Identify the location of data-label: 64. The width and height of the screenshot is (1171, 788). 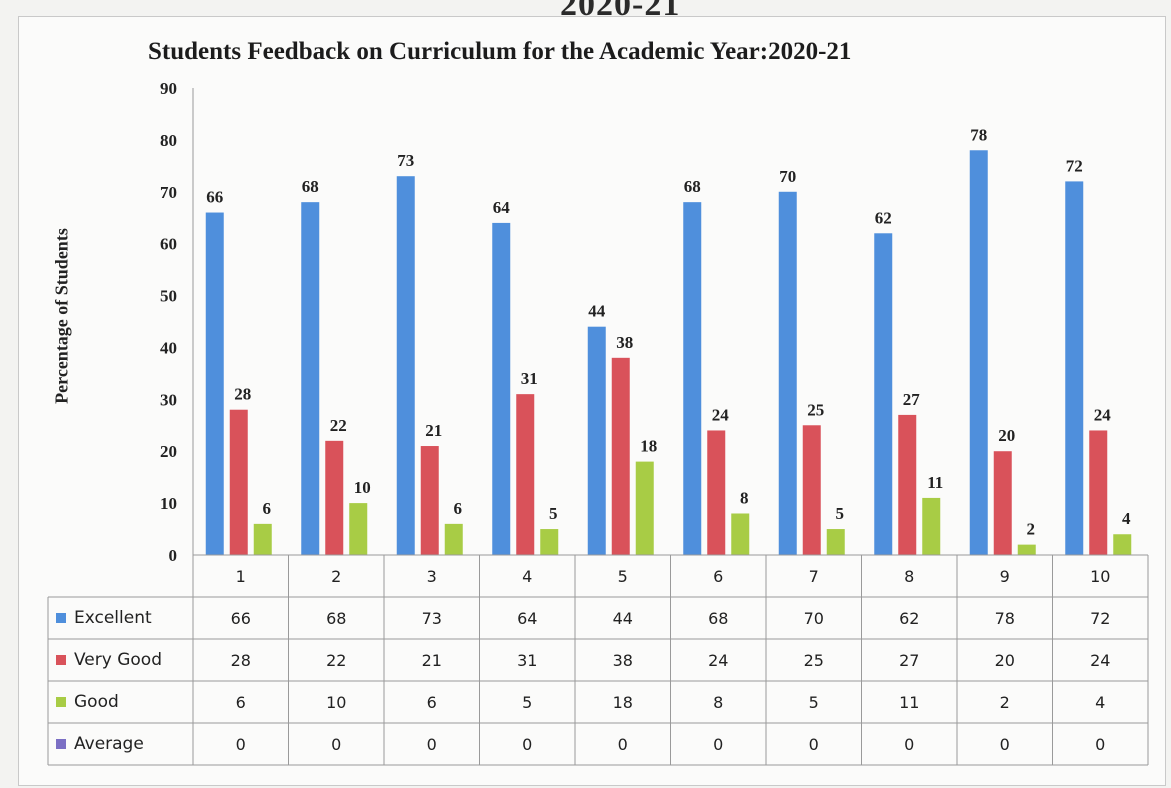
(502, 207).